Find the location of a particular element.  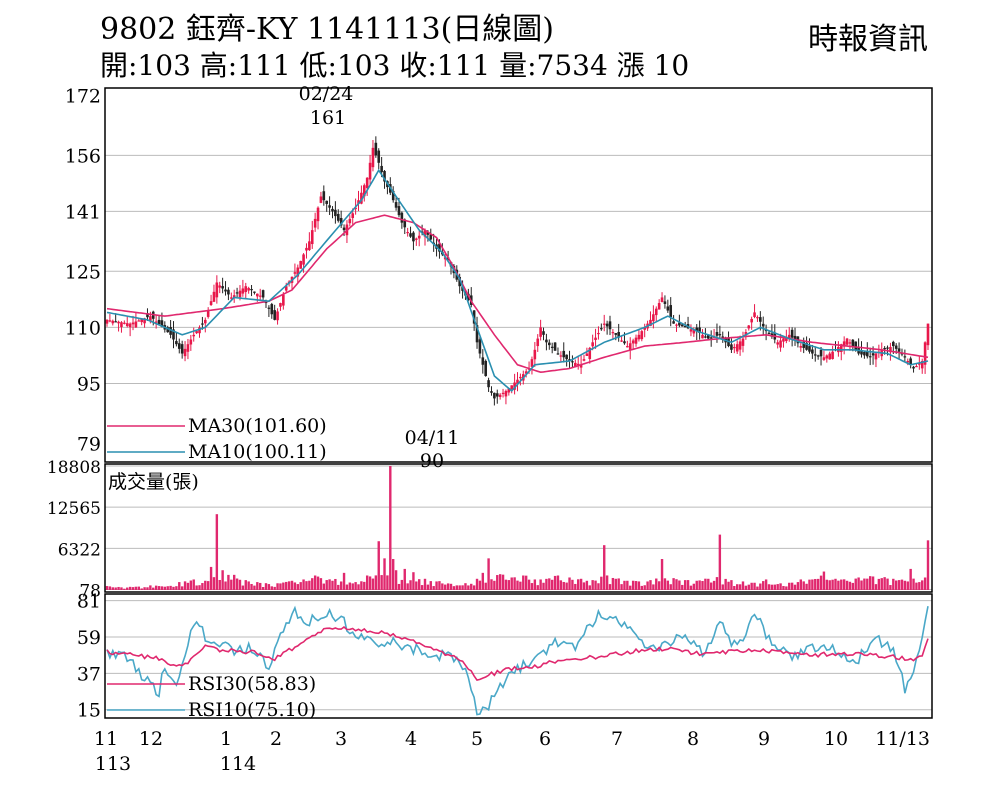

x-month-label: 10 is located at coordinates (836, 739).